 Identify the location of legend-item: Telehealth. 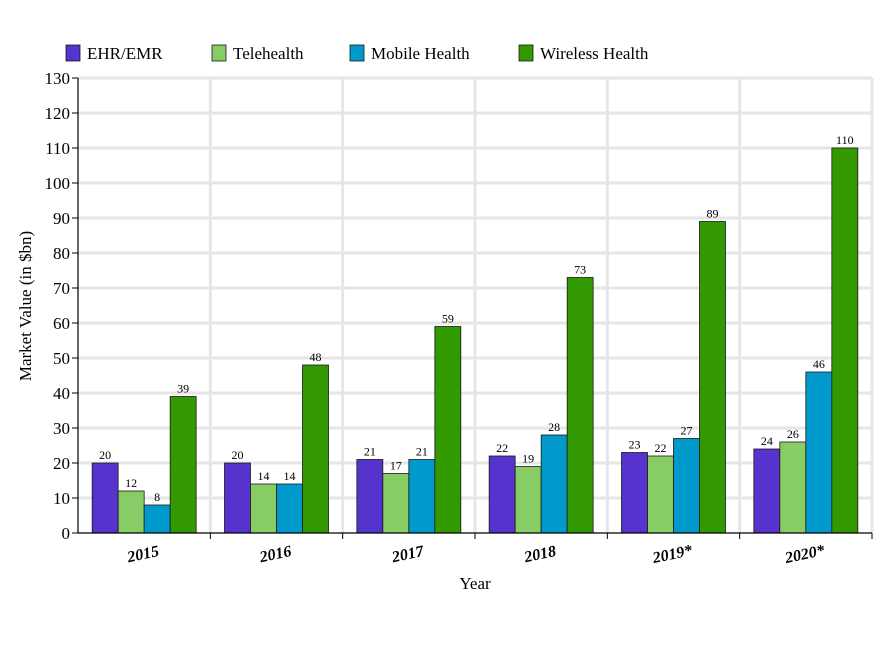
(257, 53).